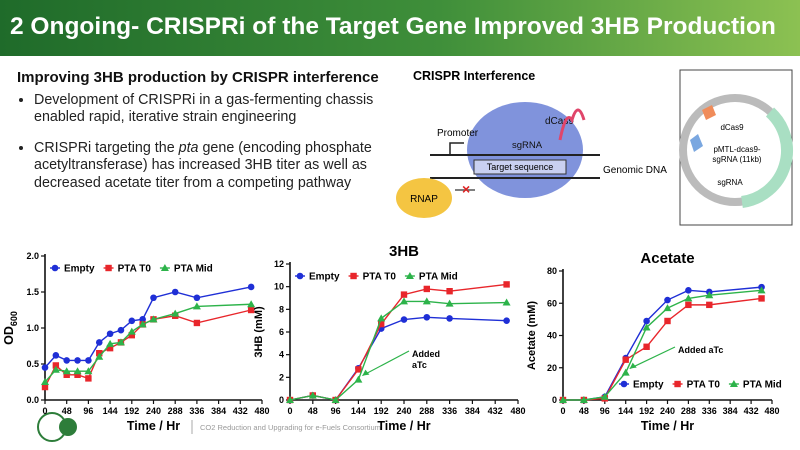  What do you see at coordinates (554, 400) in the screenshot?
I see `y-tick-label: 0` at bounding box center [554, 400].